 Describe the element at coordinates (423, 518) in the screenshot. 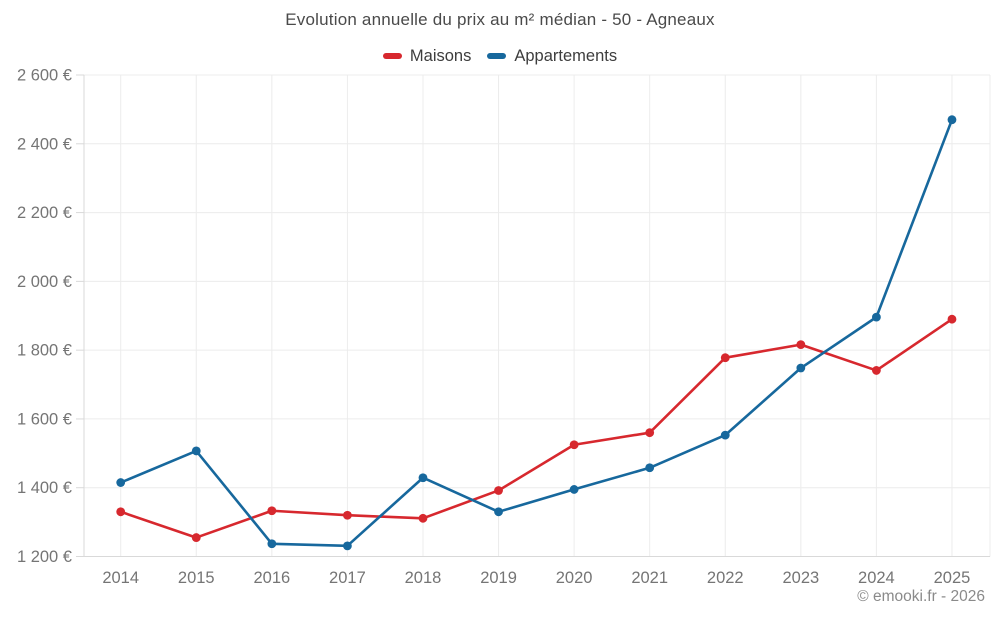

I see `data-point-maisons-2018` at that location.